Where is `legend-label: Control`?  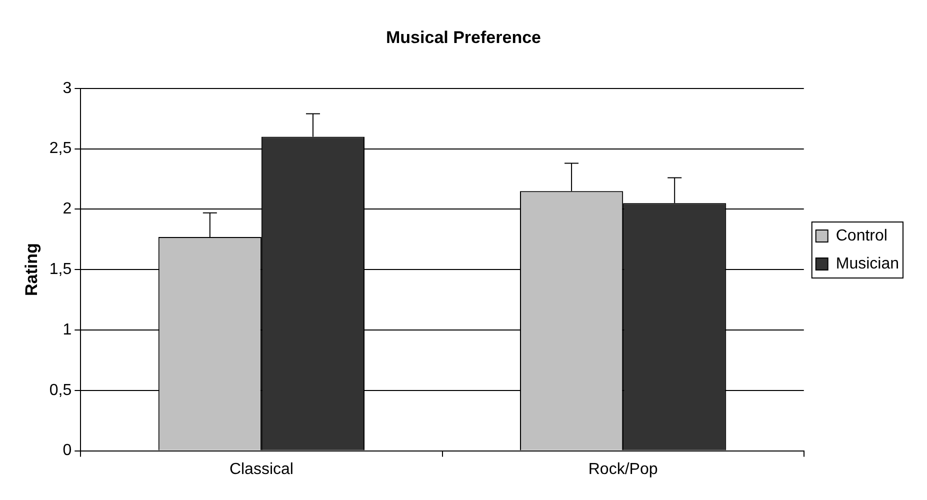
legend-label: Control is located at coordinates (862, 235).